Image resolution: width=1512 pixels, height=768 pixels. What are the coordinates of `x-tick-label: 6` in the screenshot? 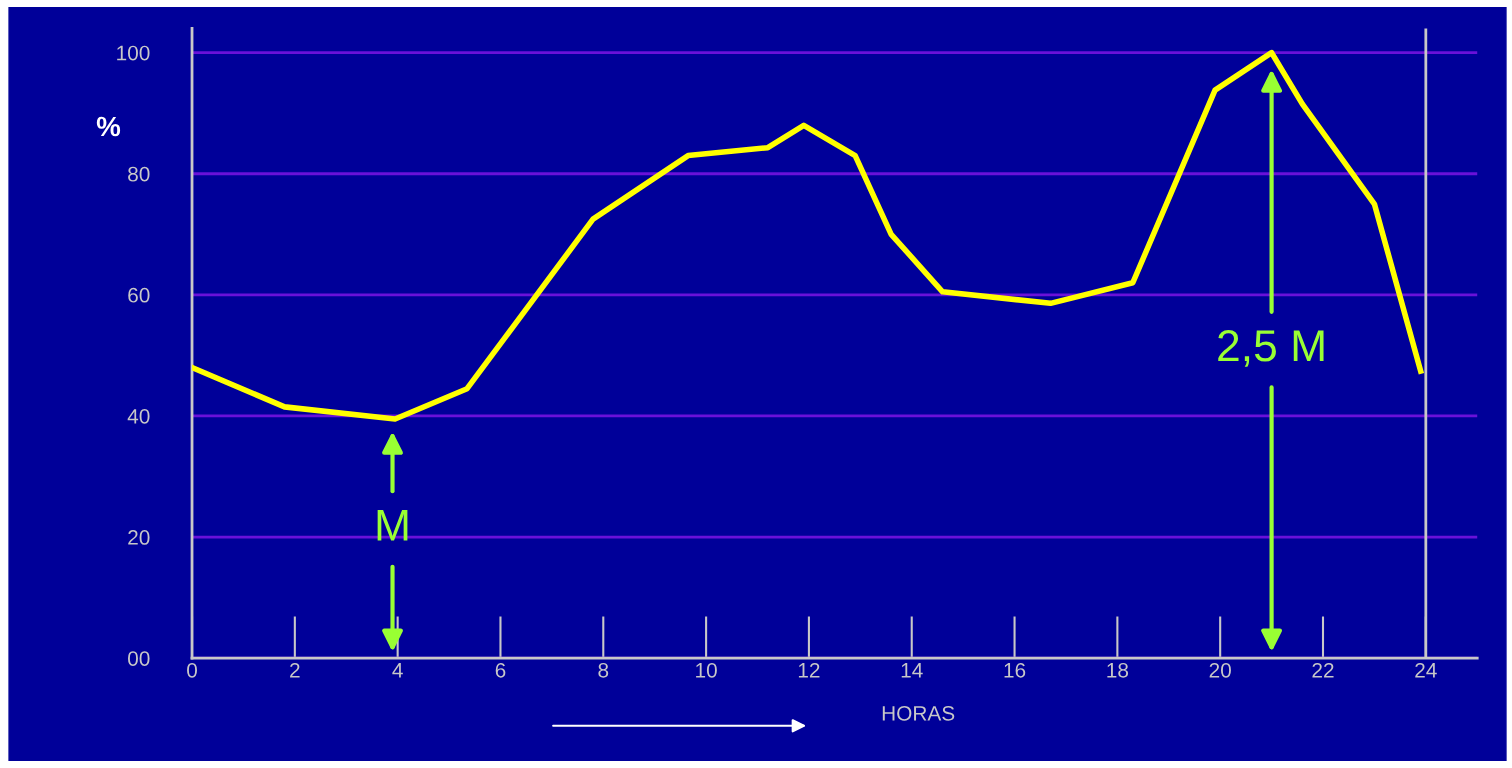 It's located at (500, 670).